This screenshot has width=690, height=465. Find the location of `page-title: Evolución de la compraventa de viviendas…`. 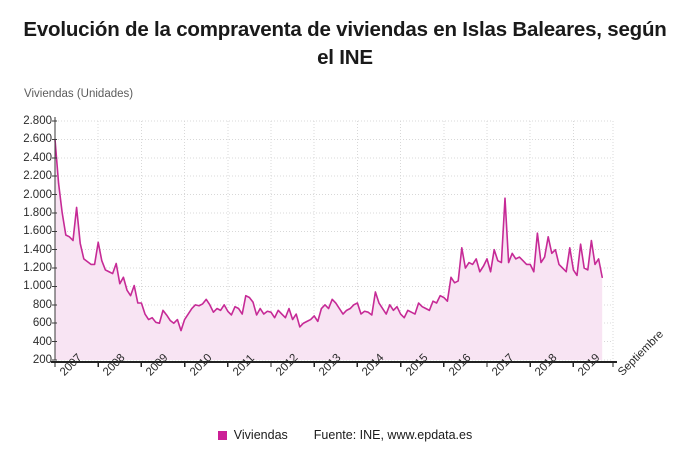

page-title: Evolución de la compraventa de viviendas… is located at coordinates (345, 43).